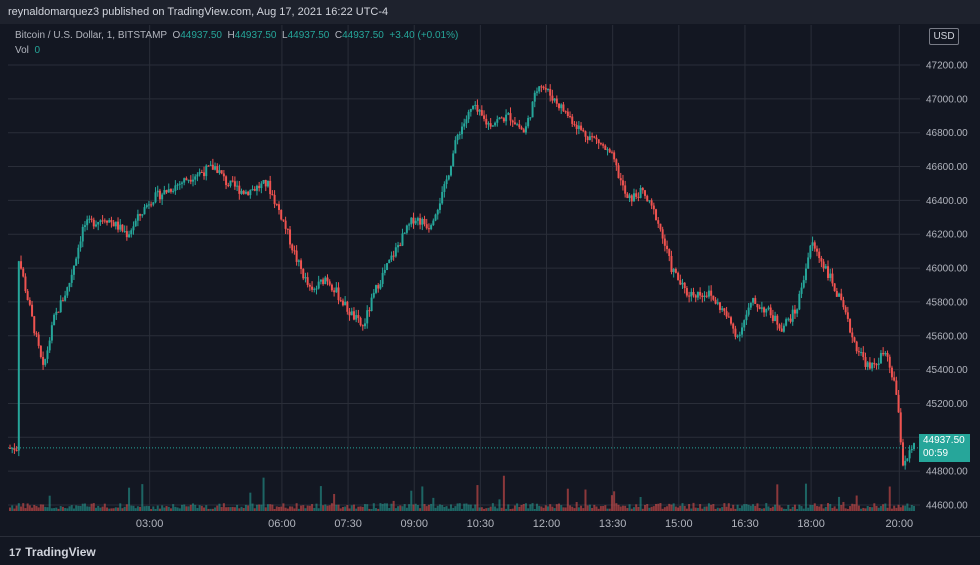  I want to click on vol-label: Vol, so click(22, 50).